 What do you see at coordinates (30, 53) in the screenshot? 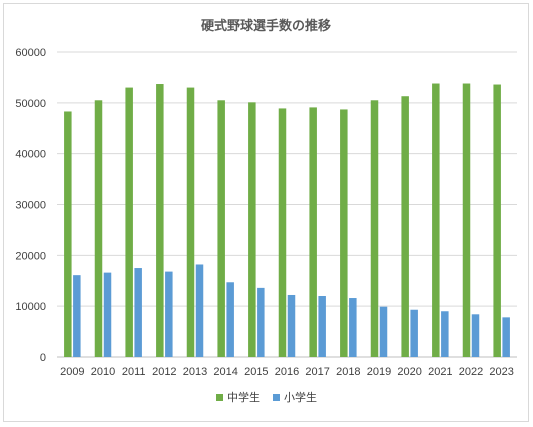
I see `y-tick-label: 60000` at bounding box center [30, 53].